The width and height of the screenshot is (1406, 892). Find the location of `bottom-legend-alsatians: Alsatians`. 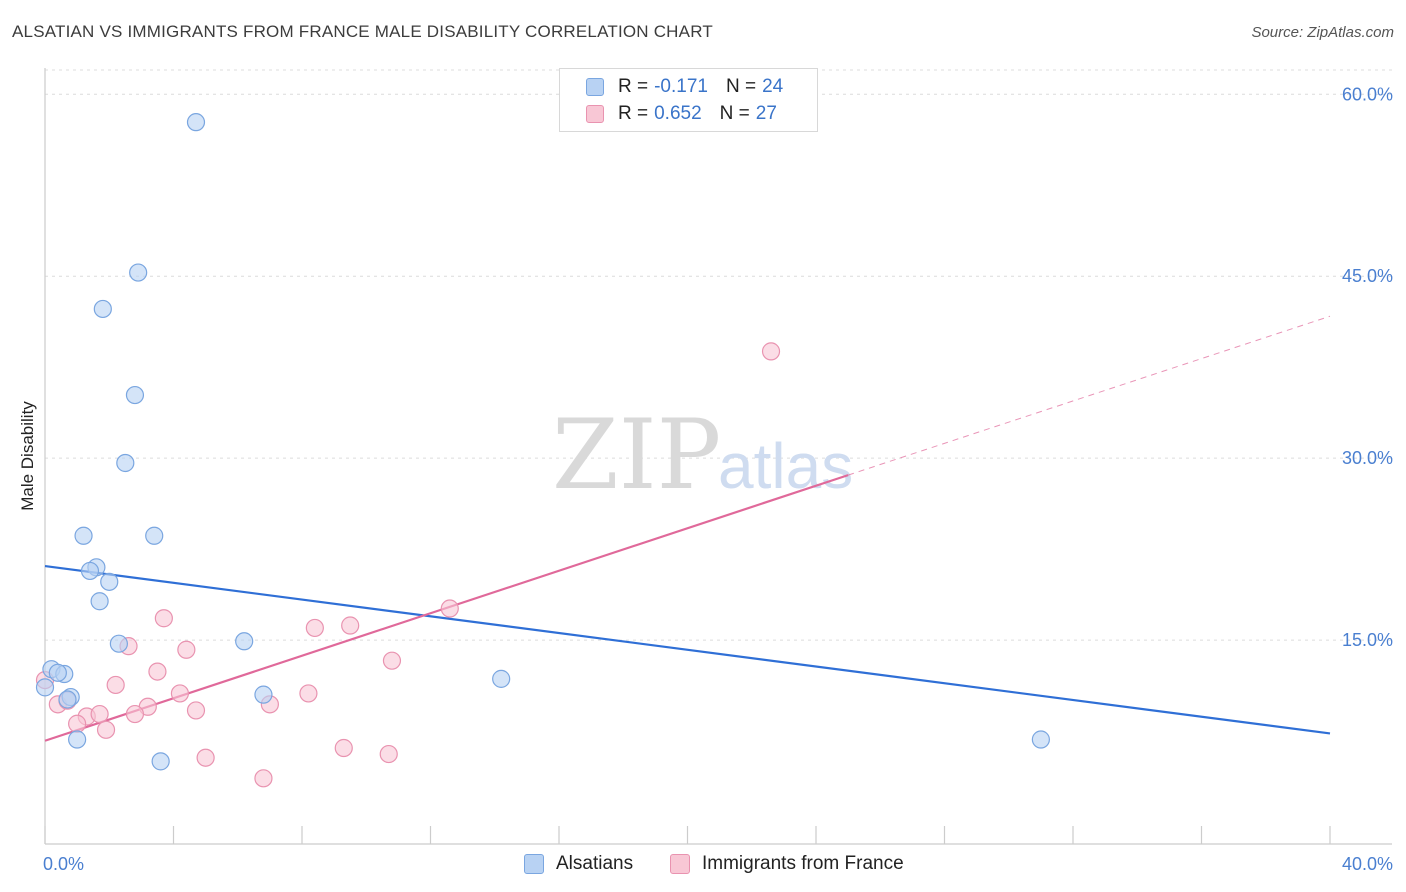

bottom-legend-alsatians: Alsatians is located at coordinates (578, 864).